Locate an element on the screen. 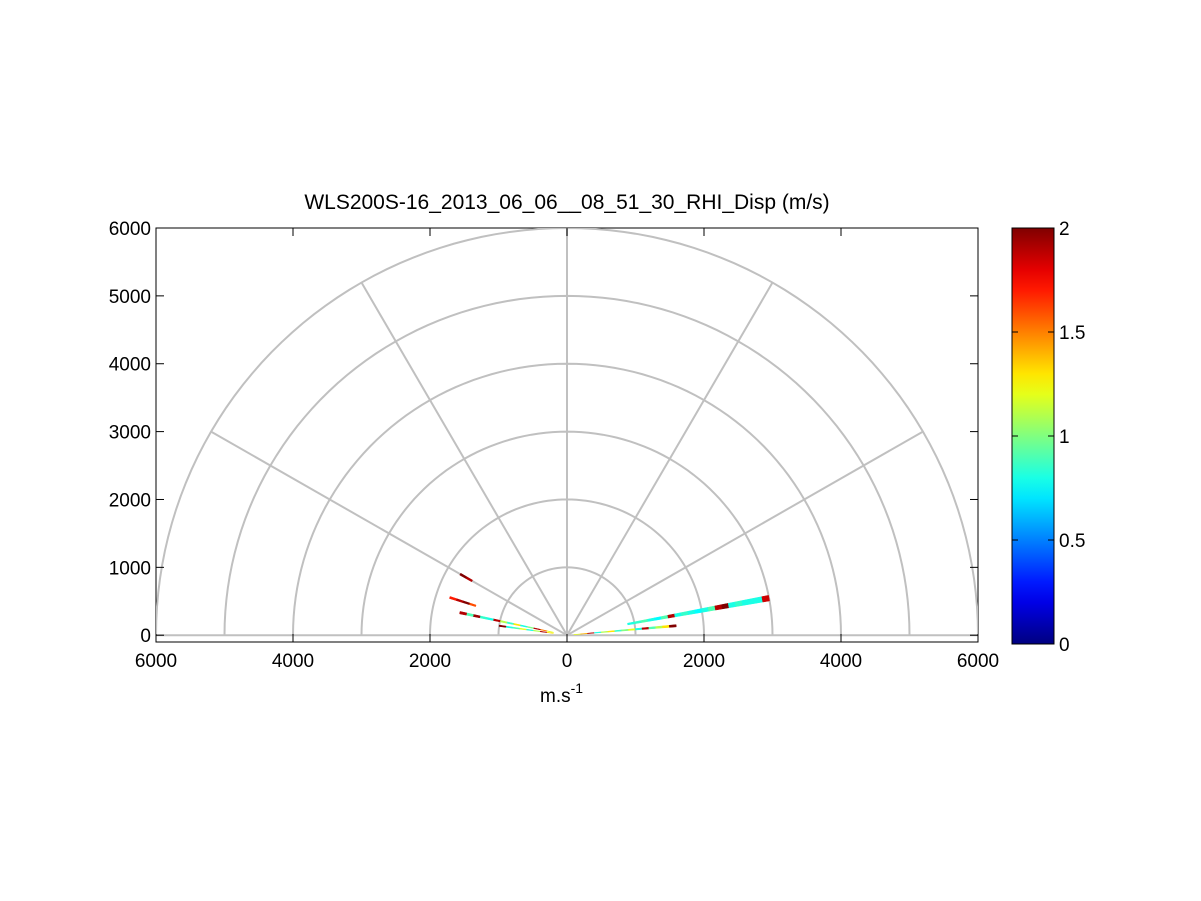 The width and height of the screenshot is (1201, 901). y-tick-label: 3000 is located at coordinates (130, 433).